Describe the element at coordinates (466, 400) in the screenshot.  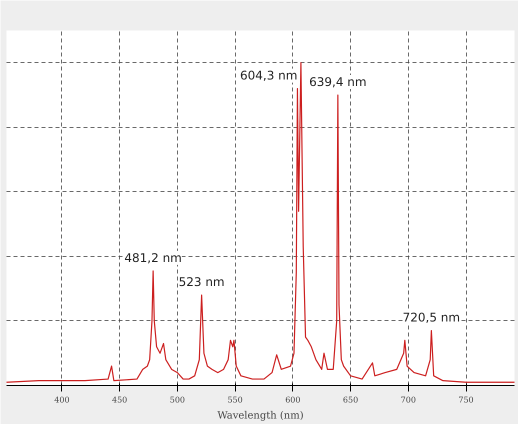
I see `x-tick-label: 750` at that location.